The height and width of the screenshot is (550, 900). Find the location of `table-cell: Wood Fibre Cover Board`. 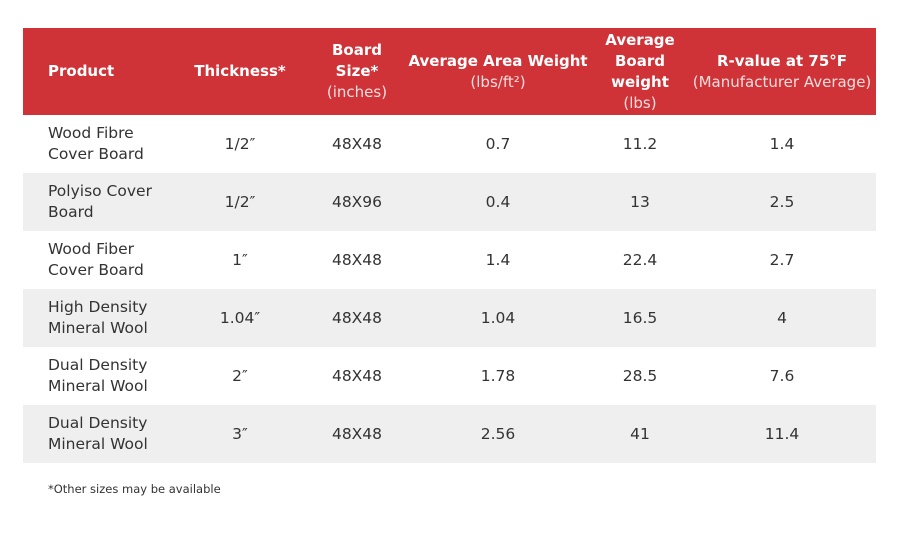

table-cell: Wood Fibre Cover Board is located at coordinates (96, 143).